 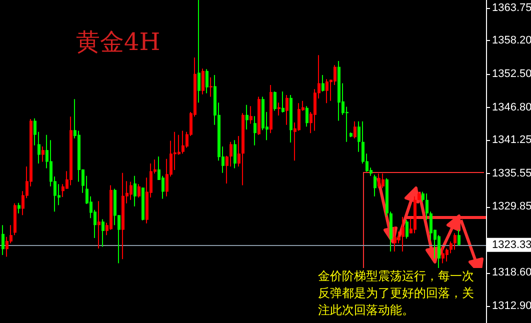 I want to click on annotation: 金价阶梯型震荡运行，每一次反弹都是为了更好的回落，关注此次回落动能。, so click(x=401, y=293).